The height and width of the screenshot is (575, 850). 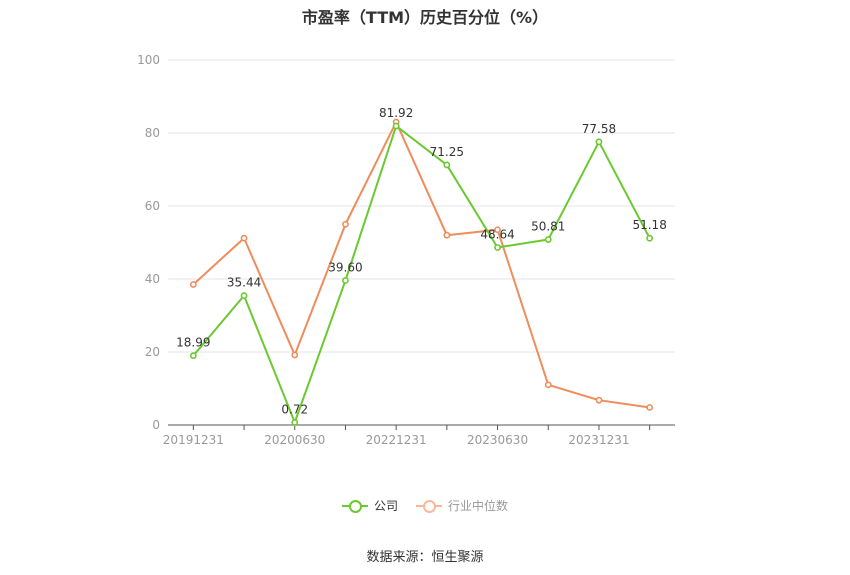 What do you see at coordinates (548, 227) in the screenshot?
I see `data-label: 50.81` at bounding box center [548, 227].